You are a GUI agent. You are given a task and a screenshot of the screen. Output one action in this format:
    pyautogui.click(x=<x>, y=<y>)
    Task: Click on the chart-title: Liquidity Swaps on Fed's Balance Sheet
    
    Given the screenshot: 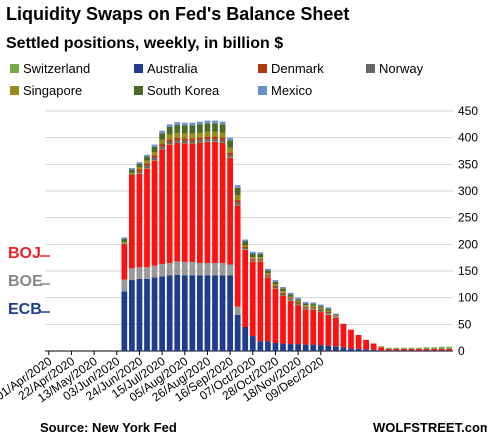 What is the action you would take?
    pyautogui.click(x=178, y=14)
    